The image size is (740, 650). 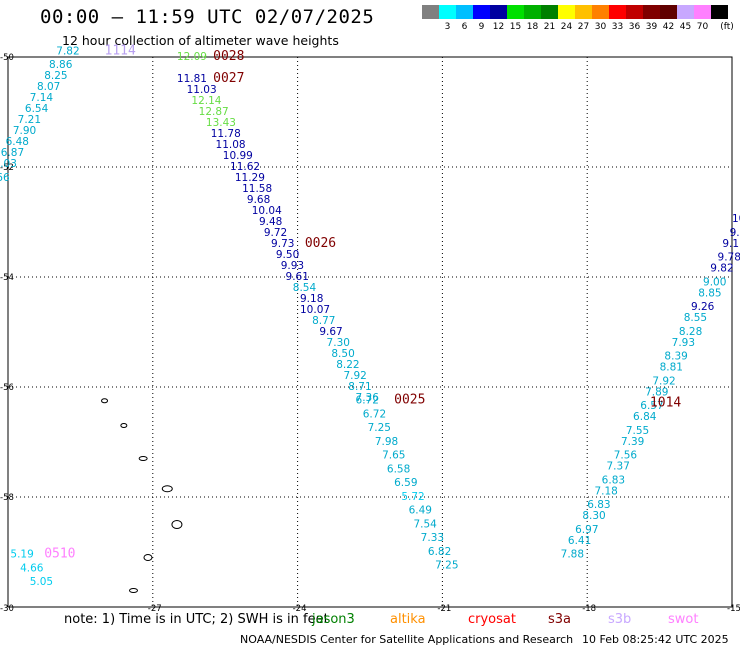 What do you see at coordinates (48, 87) in the screenshot?
I see `wave-height-value: 8.07` at bounding box center [48, 87].